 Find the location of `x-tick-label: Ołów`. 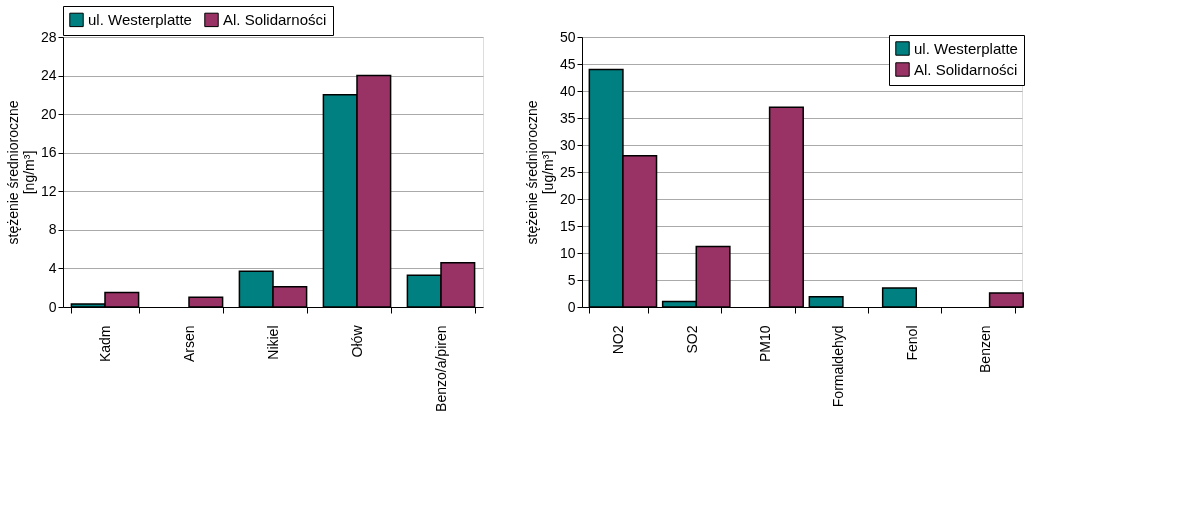

x-tick-label: Ołów is located at coordinates (356, 341).